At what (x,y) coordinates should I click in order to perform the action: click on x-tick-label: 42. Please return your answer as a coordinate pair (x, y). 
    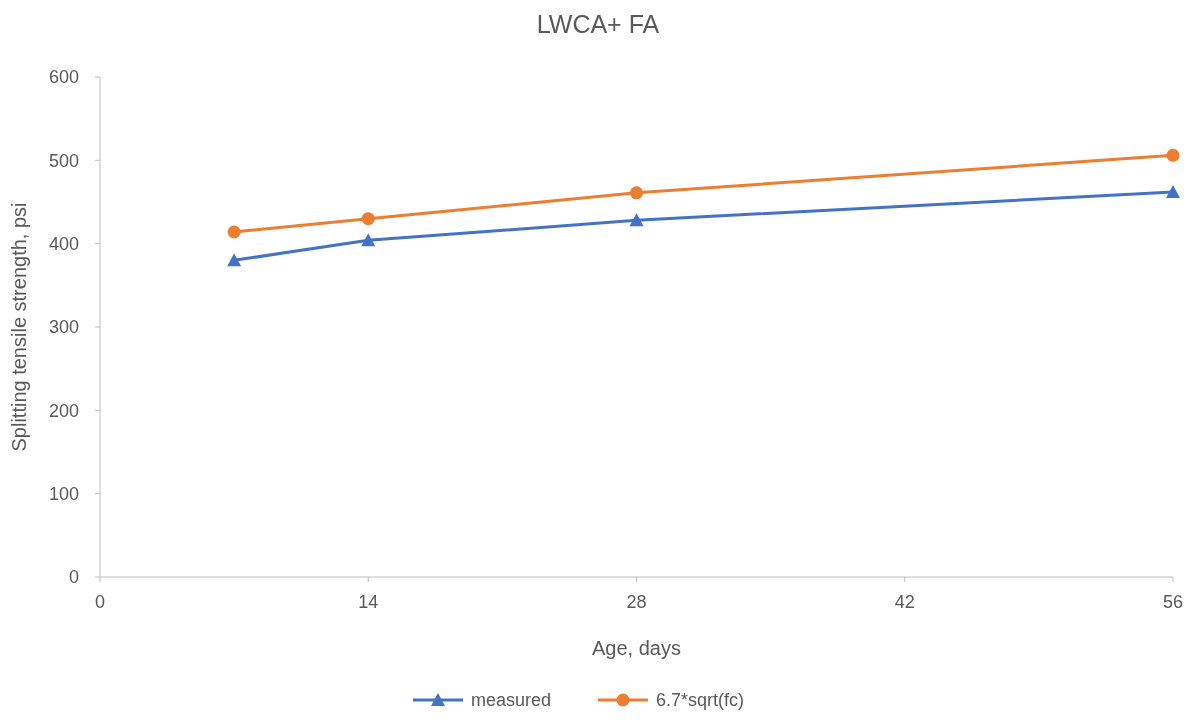
    Looking at the image, I should click on (904, 602).